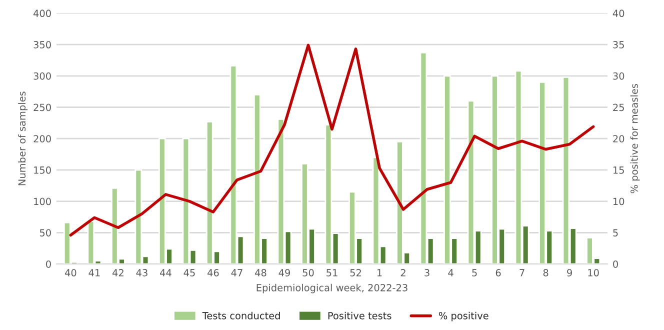  Describe the element at coordinates (42, 138) in the screenshot. I see `y-tick-label: 200` at that location.